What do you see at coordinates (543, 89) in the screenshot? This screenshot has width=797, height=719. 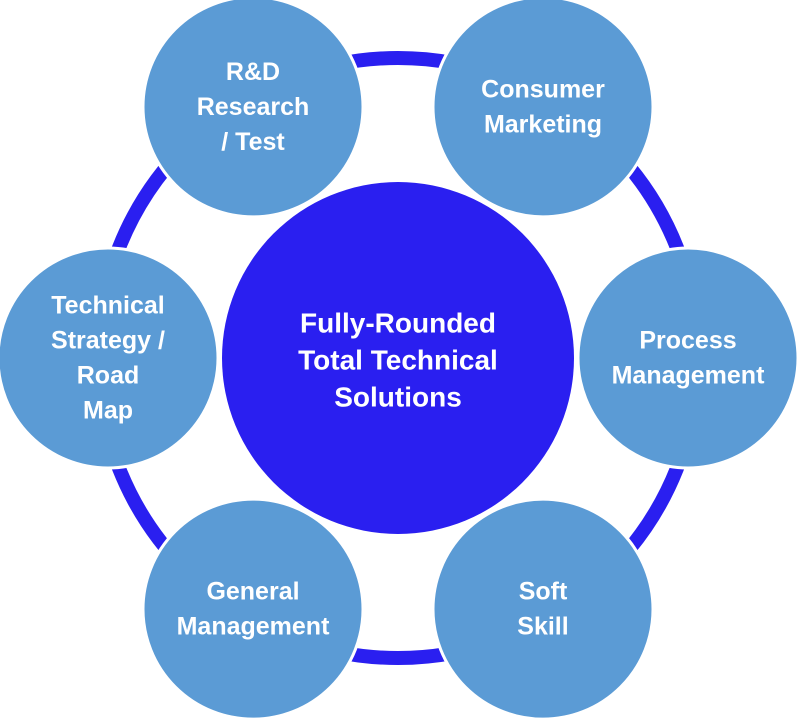 I see `node-label-line: Consumer` at bounding box center [543, 89].